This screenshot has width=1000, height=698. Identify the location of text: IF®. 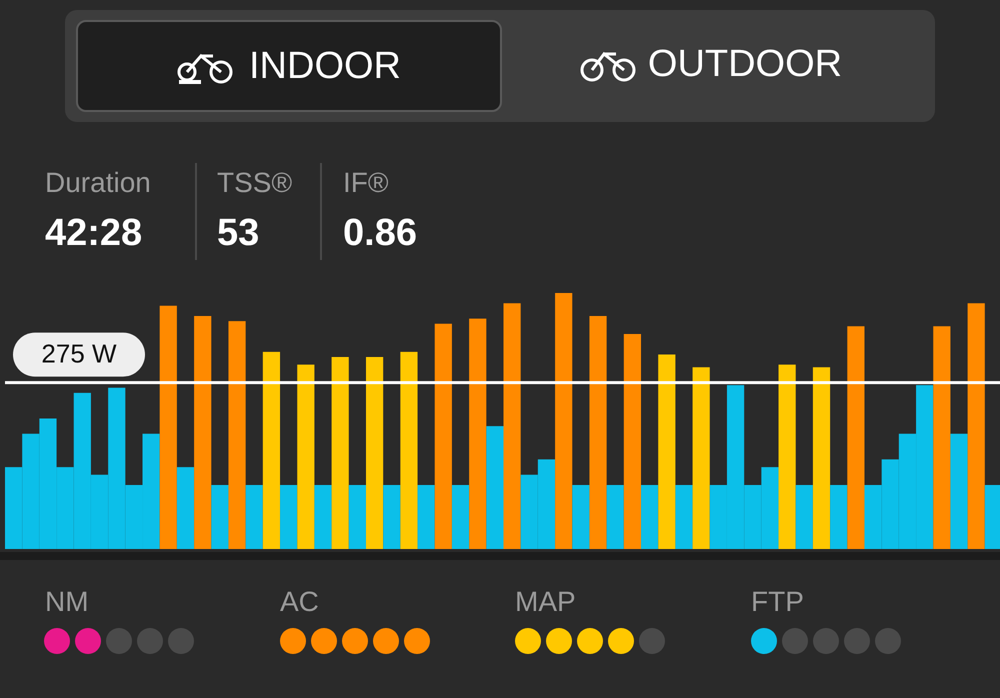
(366, 183).